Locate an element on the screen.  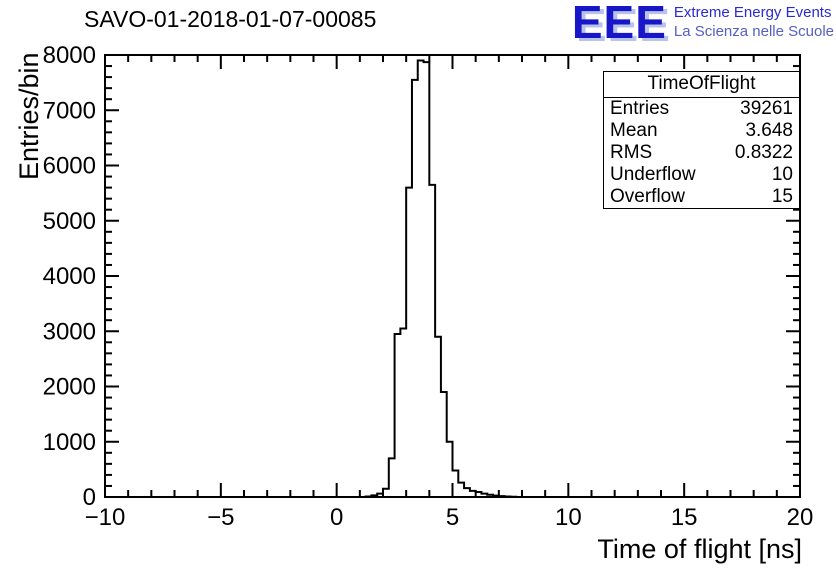
x-tick-label: 10 is located at coordinates (568, 517).